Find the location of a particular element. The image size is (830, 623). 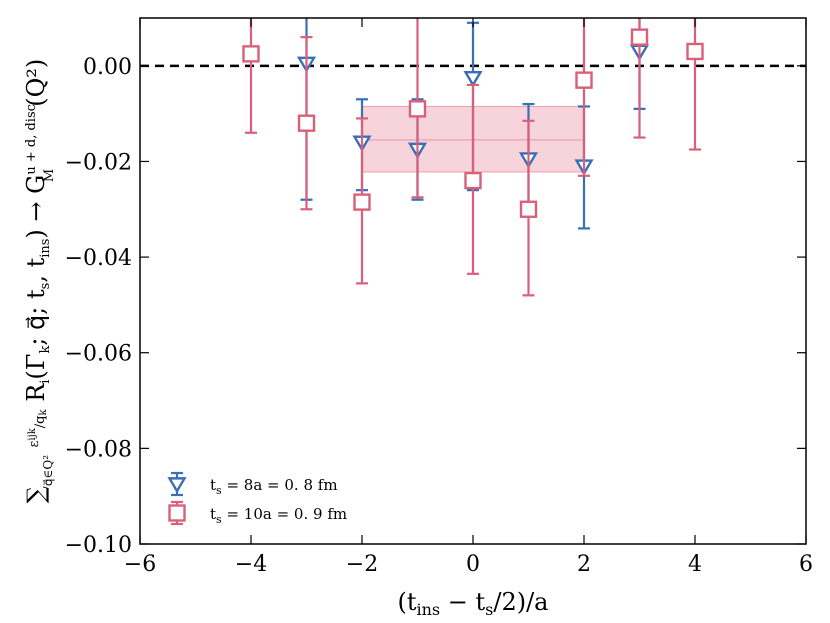

x-tick-label: 6 is located at coordinates (806, 564).